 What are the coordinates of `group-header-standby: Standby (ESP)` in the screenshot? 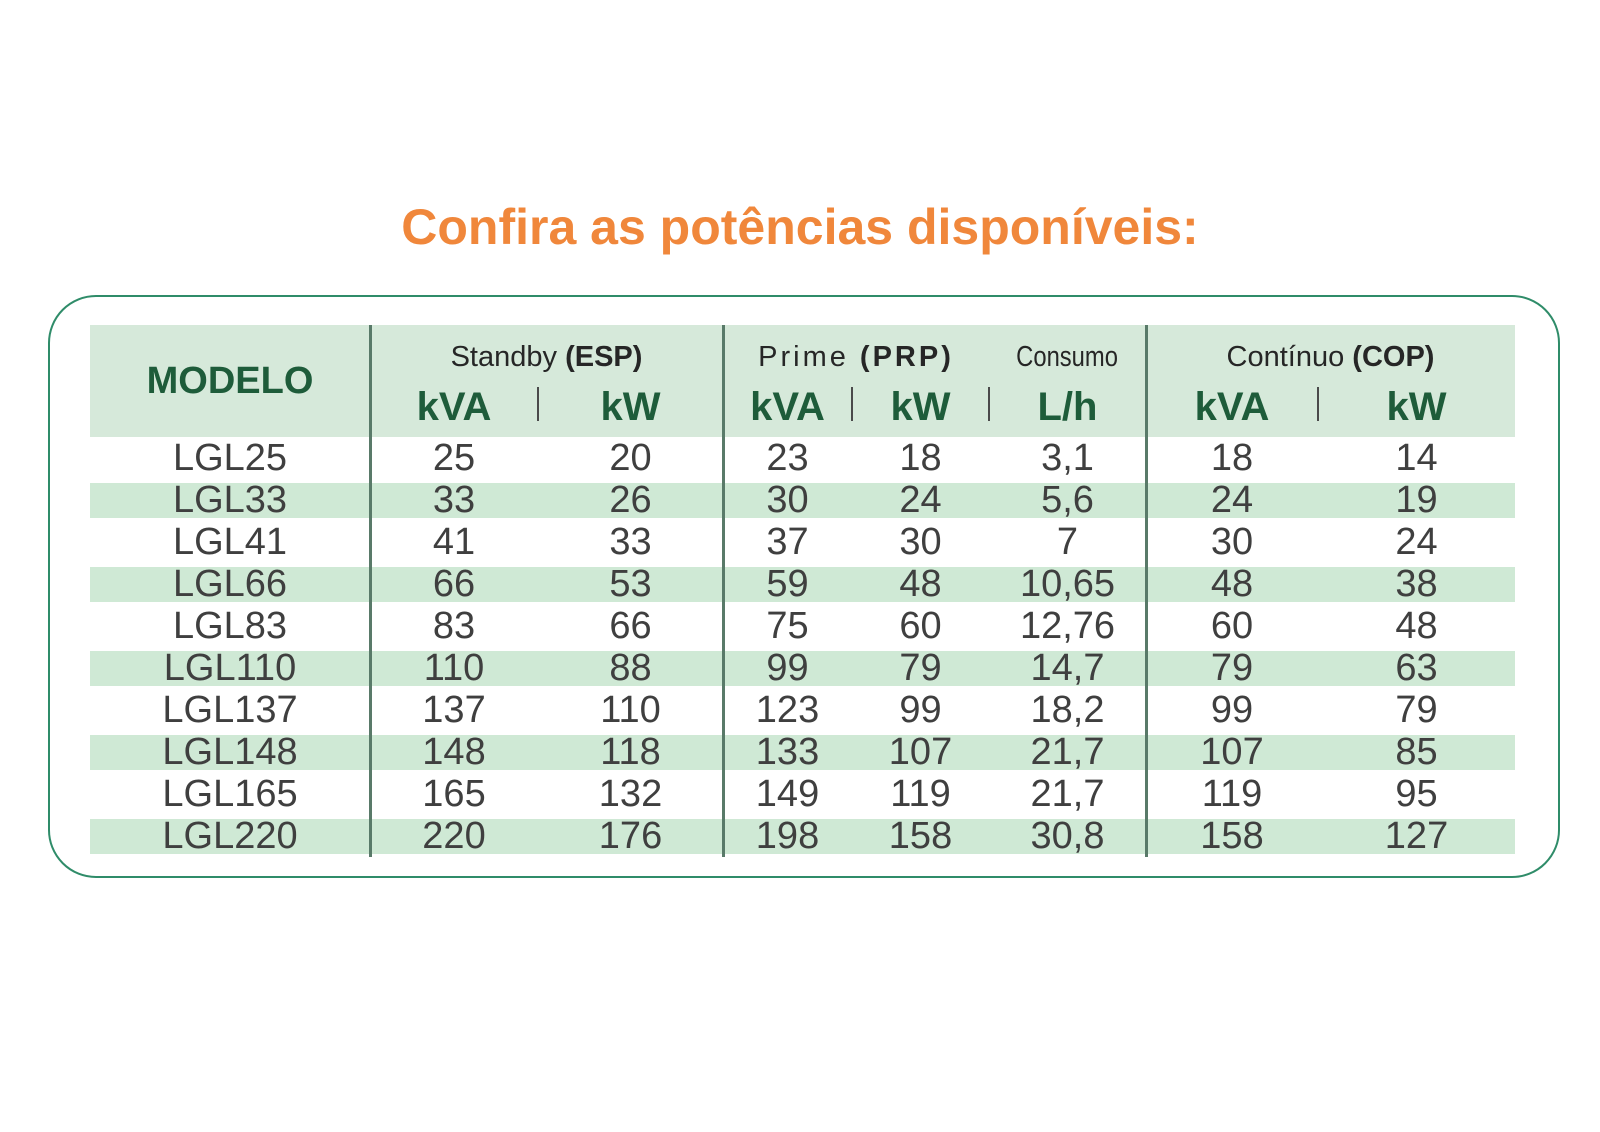 It's located at (546, 357).